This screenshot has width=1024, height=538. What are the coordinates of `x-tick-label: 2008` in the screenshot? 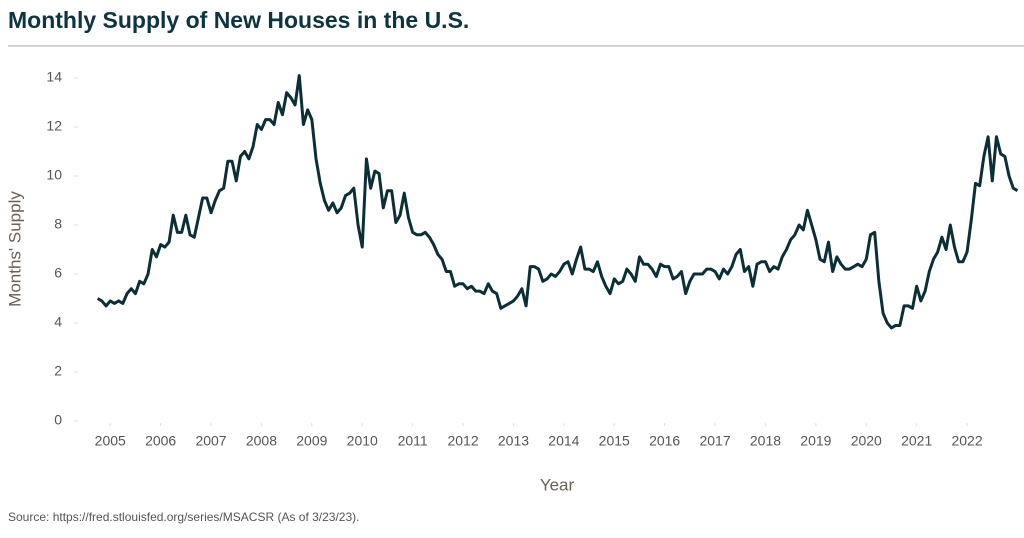 It's located at (261, 441).